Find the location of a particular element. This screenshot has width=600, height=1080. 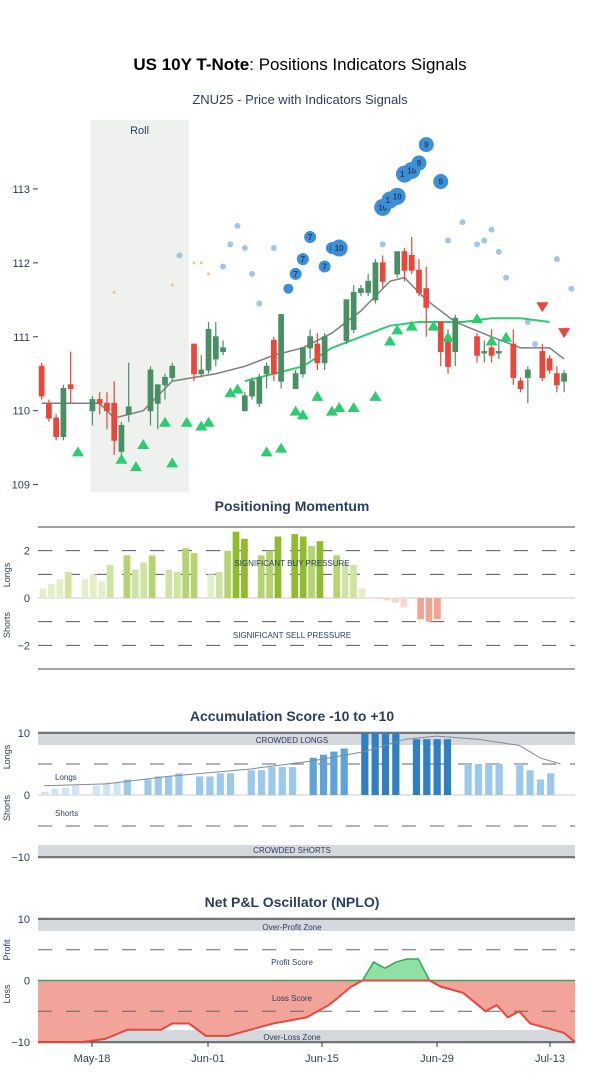

momentum-ytick-label: −2 is located at coordinates (23, 646).